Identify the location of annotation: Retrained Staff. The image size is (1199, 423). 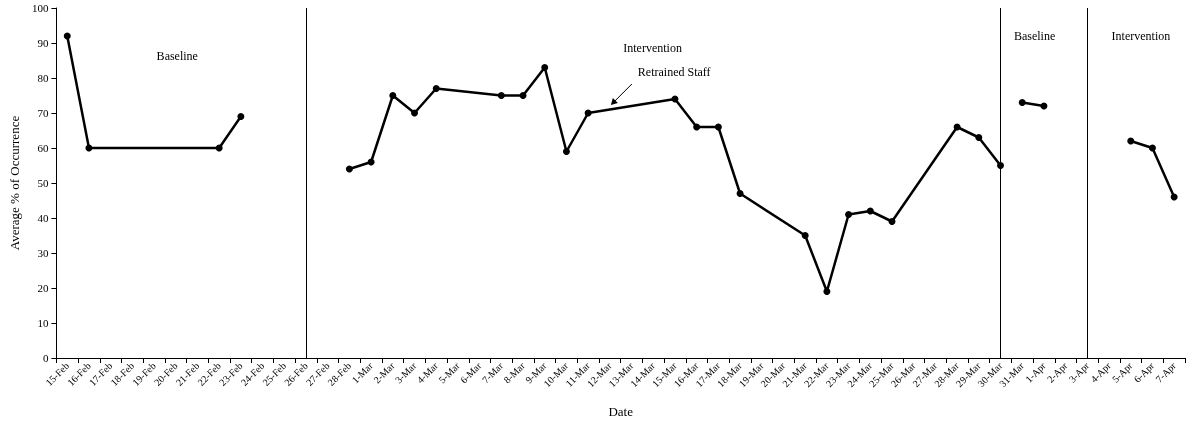
(674, 72).